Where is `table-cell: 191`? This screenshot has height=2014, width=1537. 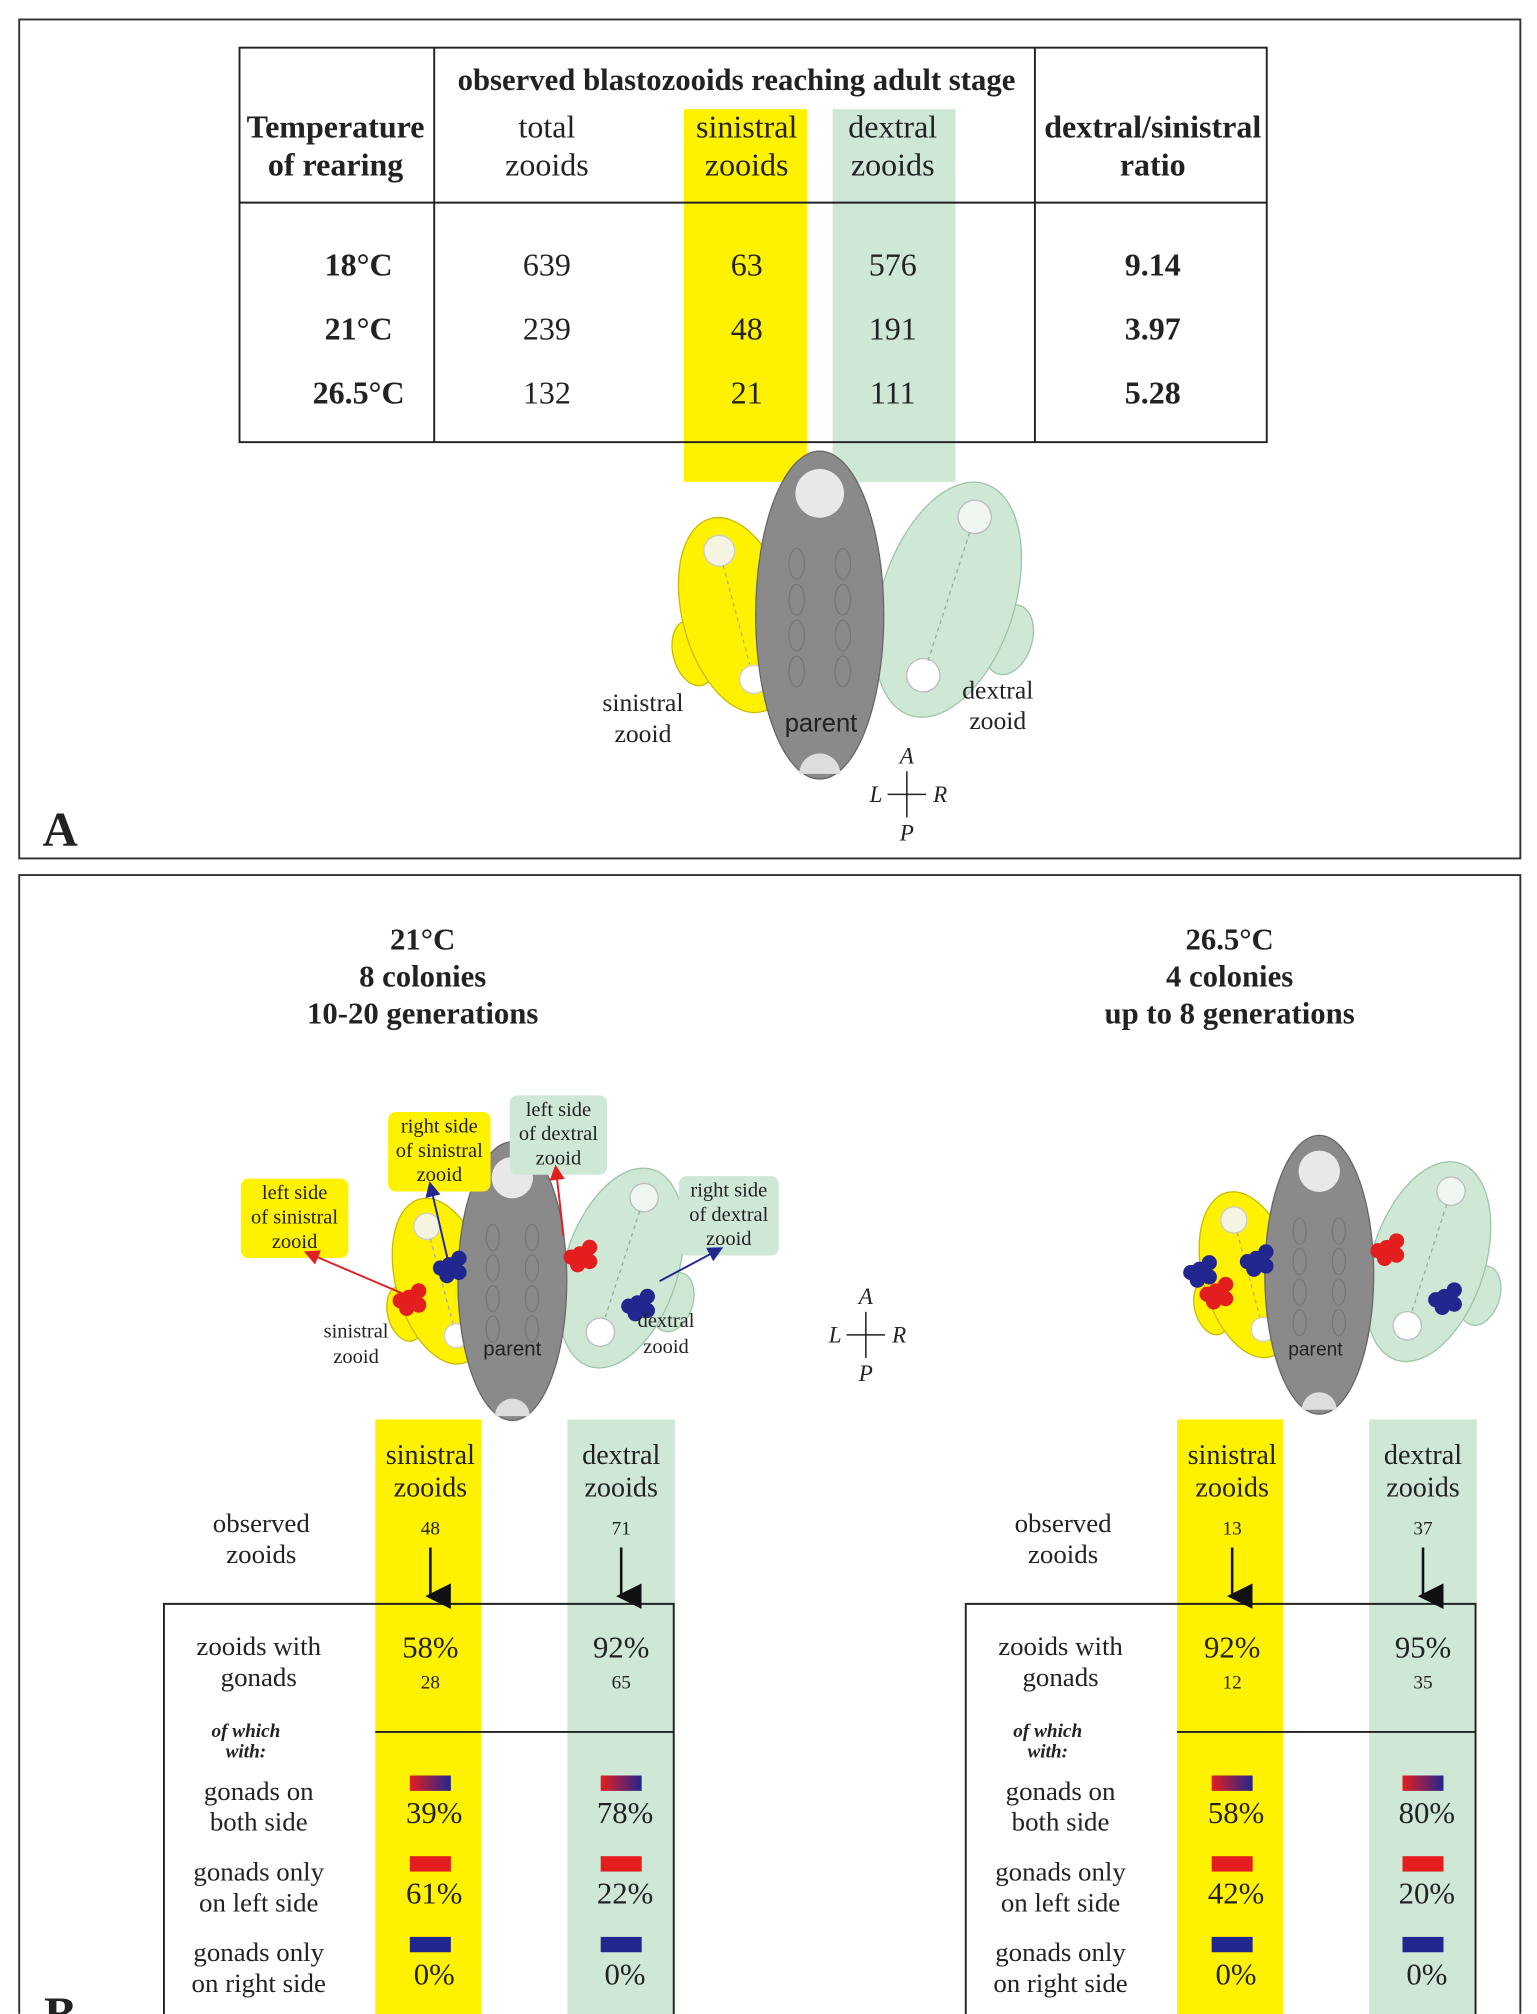
table-cell: 191 is located at coordinates (893, 329).